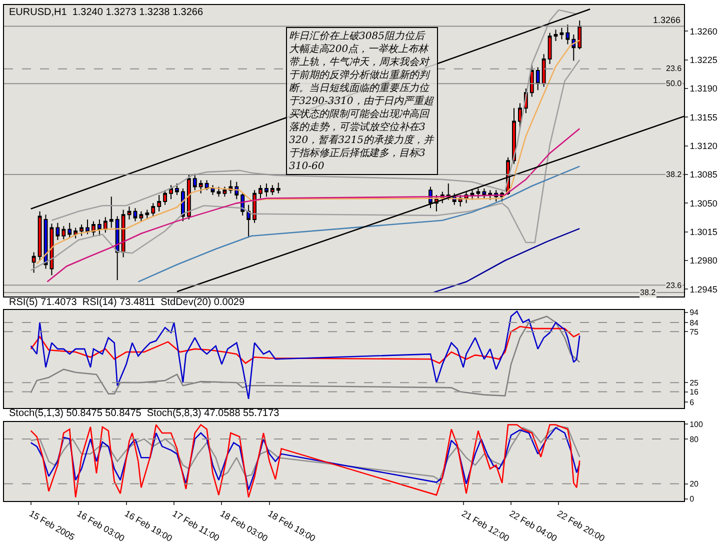  Describe the element at coordinates (695, 331) in the screenshot. I see `y-tick-label: 75` at that location.